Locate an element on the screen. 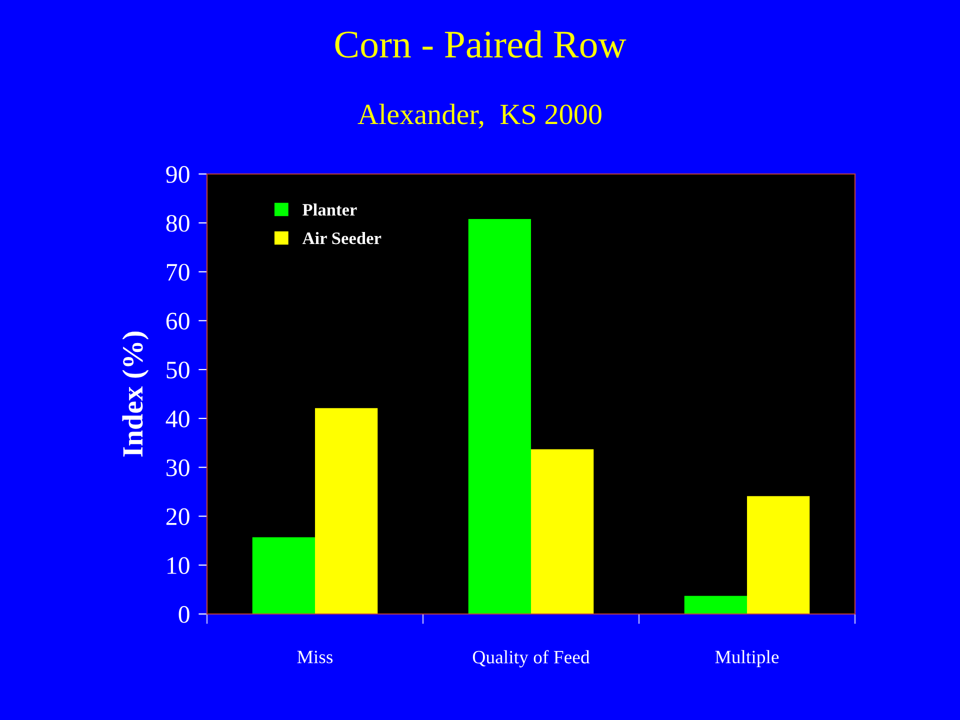 This screenshot has height=720, width=960. y-tick-label: 0 is located at coordinates (184, 614).